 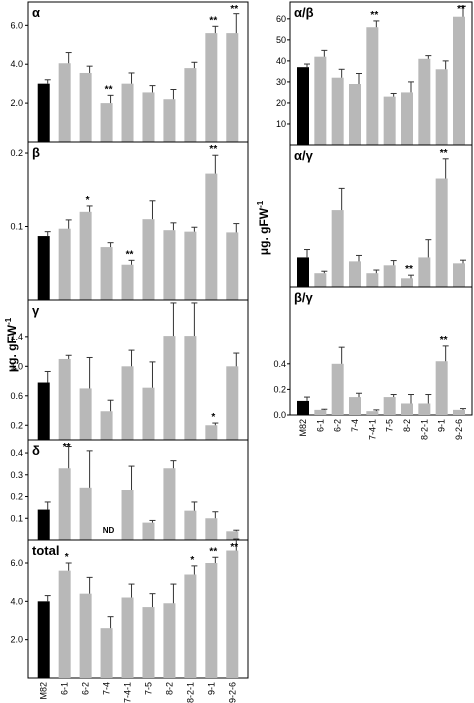 I want to click on y-tick-label: 50, so click(x=281, y=40).